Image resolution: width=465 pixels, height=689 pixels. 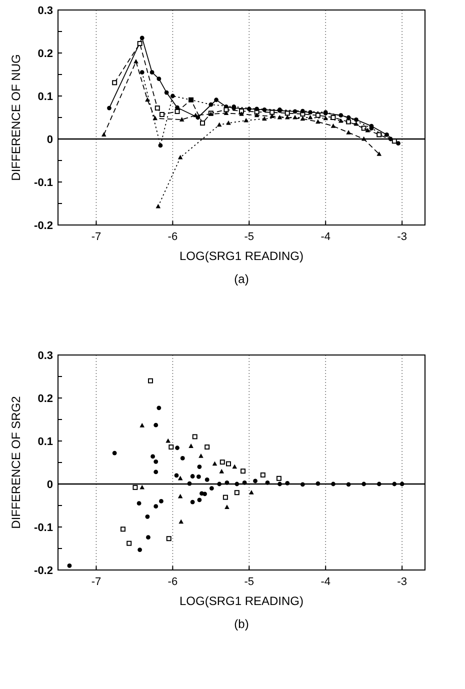 What do you see at coordinates (241, 624) in the screenshot?
I see `text: (b)` at bounding box center [241, 624].